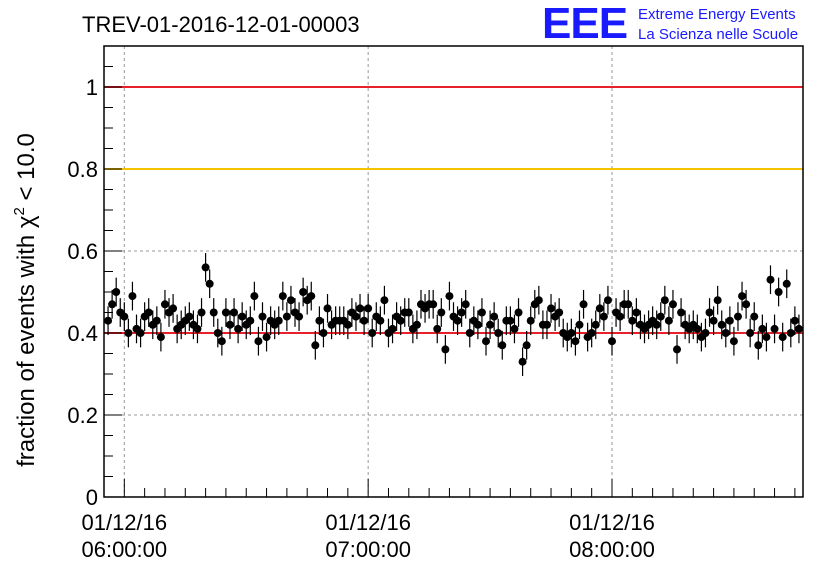  What do you see at coordinates (584, 24) in the screenshot?
I see `logo-mark: EEE` at bounding box center [584, 24].